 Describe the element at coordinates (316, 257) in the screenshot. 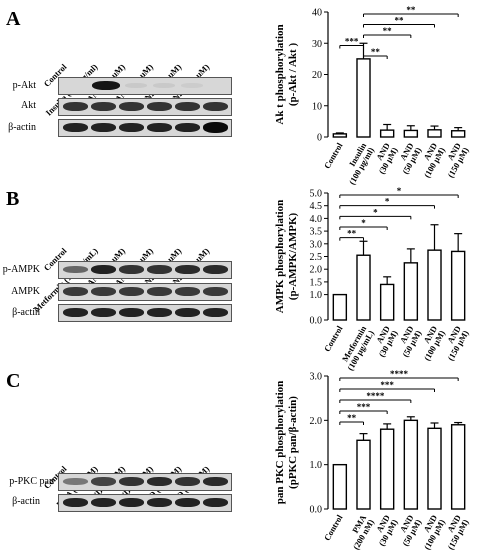

I see `y-tick-label: 2.5` at that location.